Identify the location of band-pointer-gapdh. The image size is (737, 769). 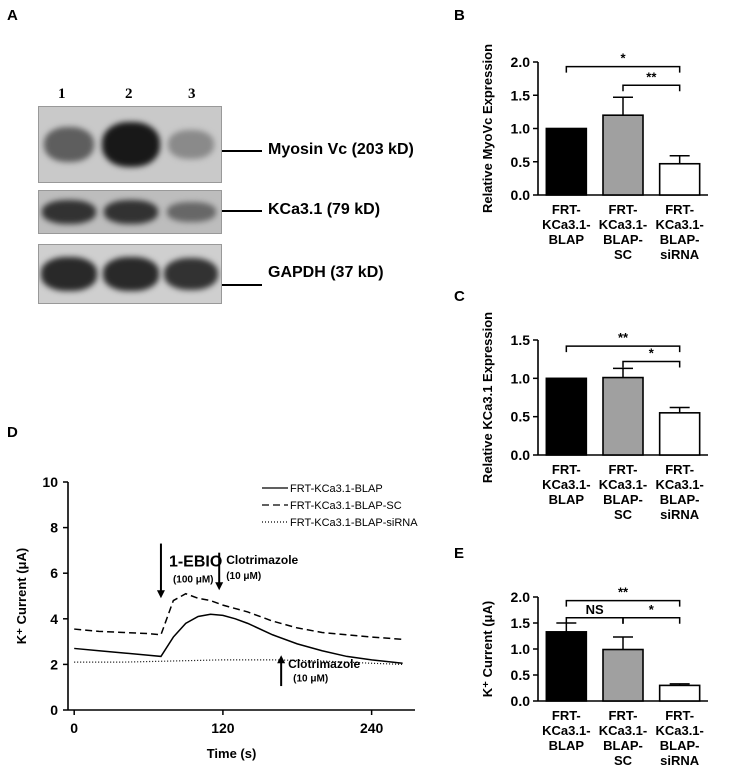
(242, 285).